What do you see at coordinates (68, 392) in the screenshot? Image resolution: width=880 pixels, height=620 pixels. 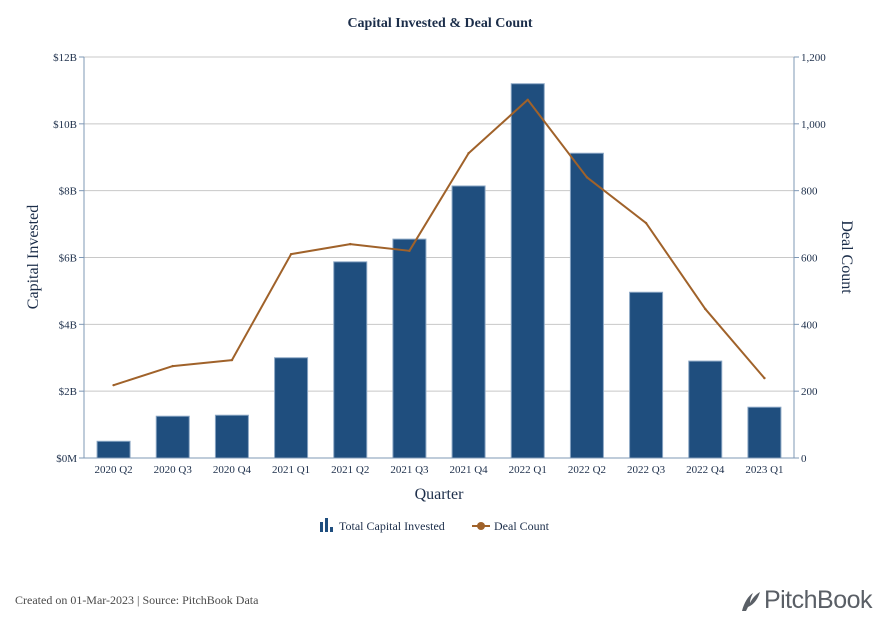 I see `y-tick-label: $2B` at bounding box center [68, 392].